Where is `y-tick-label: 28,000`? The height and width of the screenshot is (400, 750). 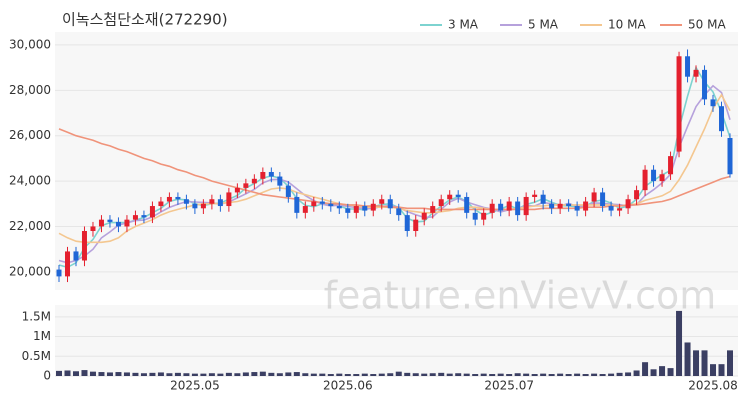
y-tick-label: 28,000 is located at coordinates (30, 90).